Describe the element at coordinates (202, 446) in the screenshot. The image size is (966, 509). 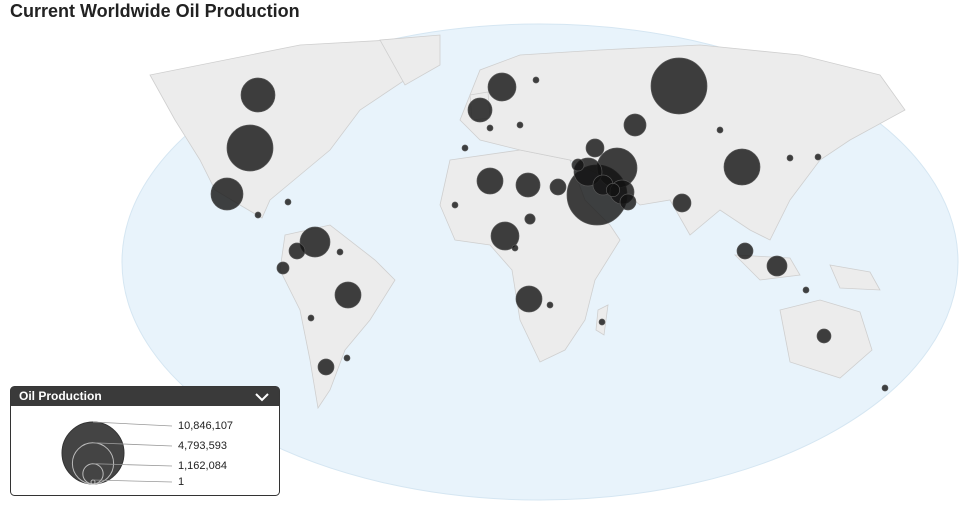
I see `legend-label: 4,793,593` at that location.